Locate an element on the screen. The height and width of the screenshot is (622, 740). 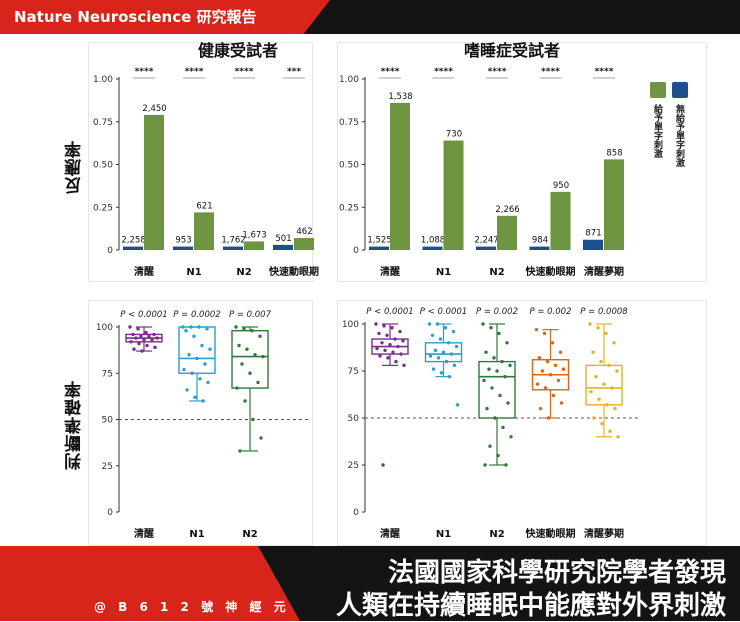
header-title: Nature Neuroscience 研究報告 is located at coordinates (135, 17).